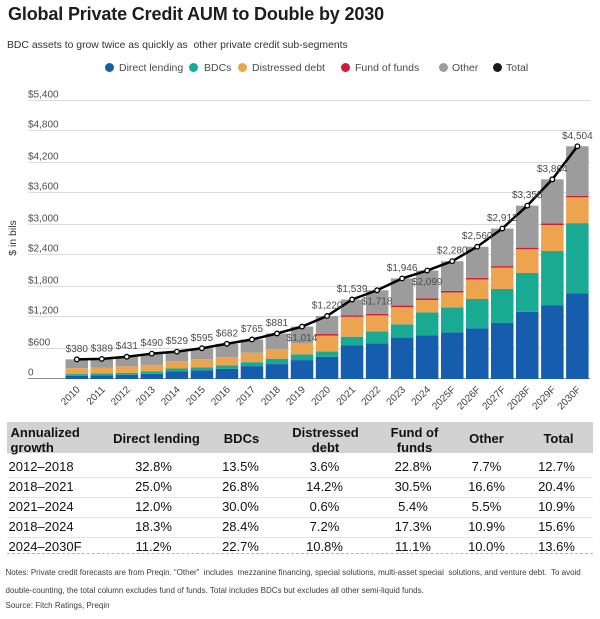  I want to click on svg-text: $2,560, so click(477, 236).